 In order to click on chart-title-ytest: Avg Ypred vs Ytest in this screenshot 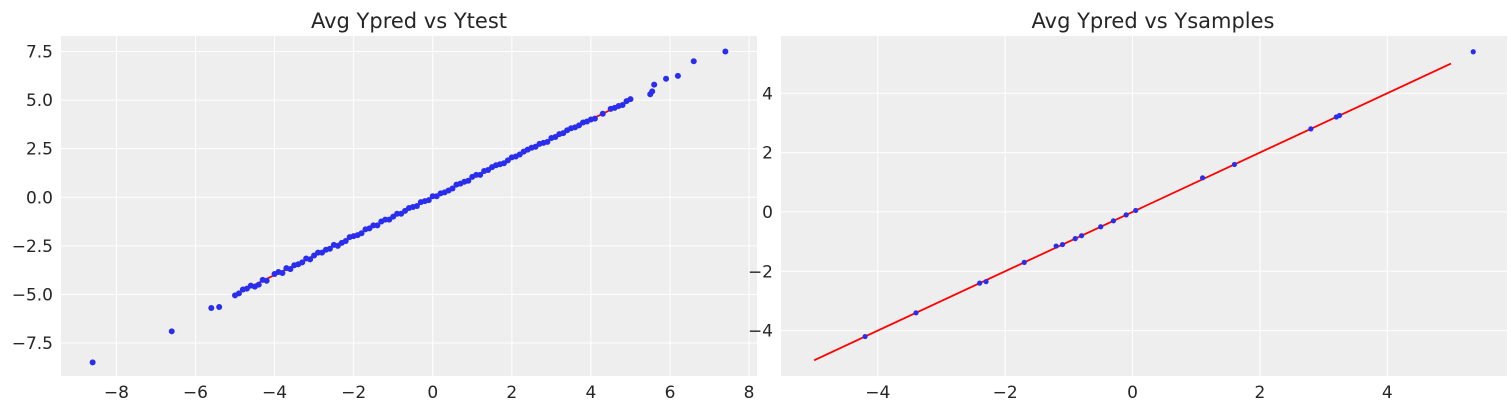, I will do `click(409, 21)`.